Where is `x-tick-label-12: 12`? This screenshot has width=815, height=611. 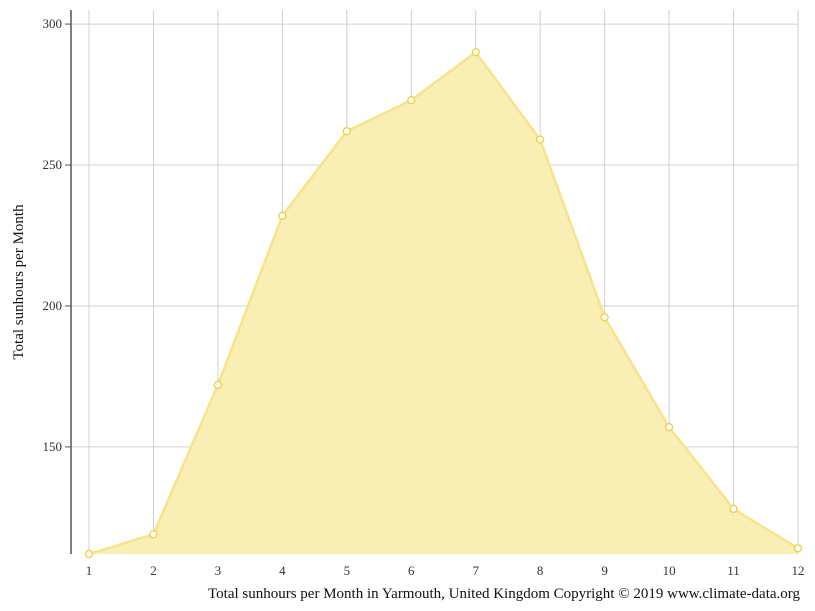 x-tick-label-12: 12 is located at coordinates (798, 570).